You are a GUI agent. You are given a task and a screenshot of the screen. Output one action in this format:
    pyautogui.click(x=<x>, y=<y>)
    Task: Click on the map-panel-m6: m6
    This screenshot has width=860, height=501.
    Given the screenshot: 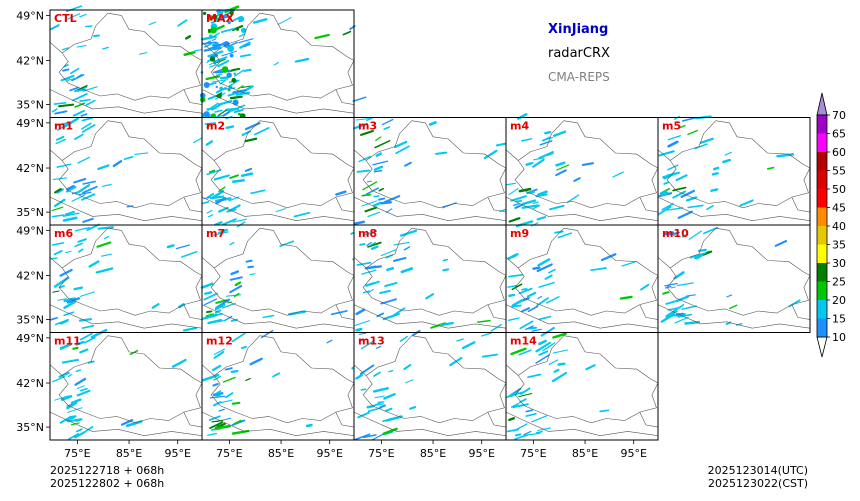 What is the action you would take?
    pyautogui.click(x=126, y=278)
    